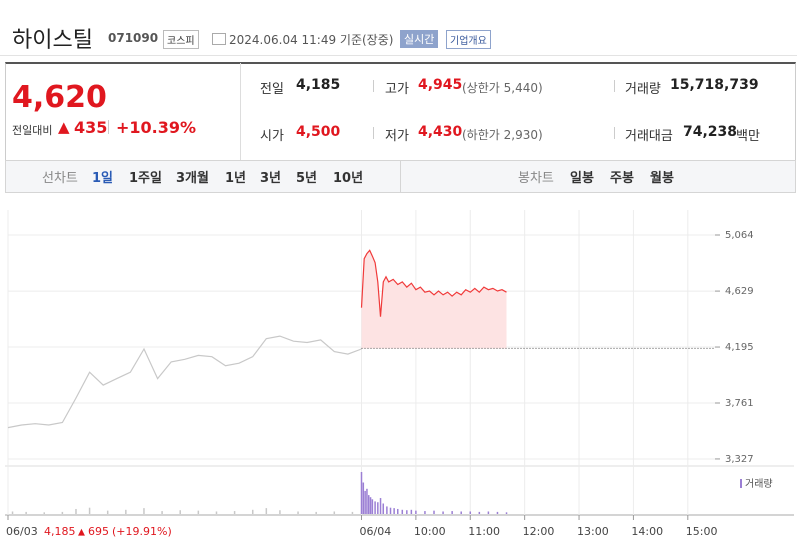 This screenshot has width=797, height=557. I want to click on tab-group-label: 봉차트, so click(536, 178).